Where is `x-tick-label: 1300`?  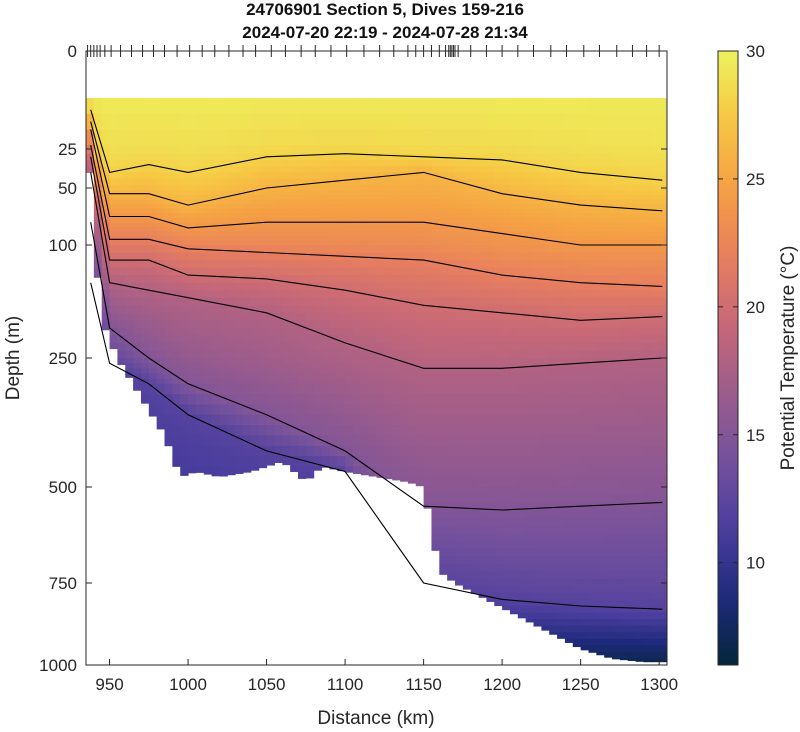
x-tick-label: 1300 is located at coordinates (659, 684).